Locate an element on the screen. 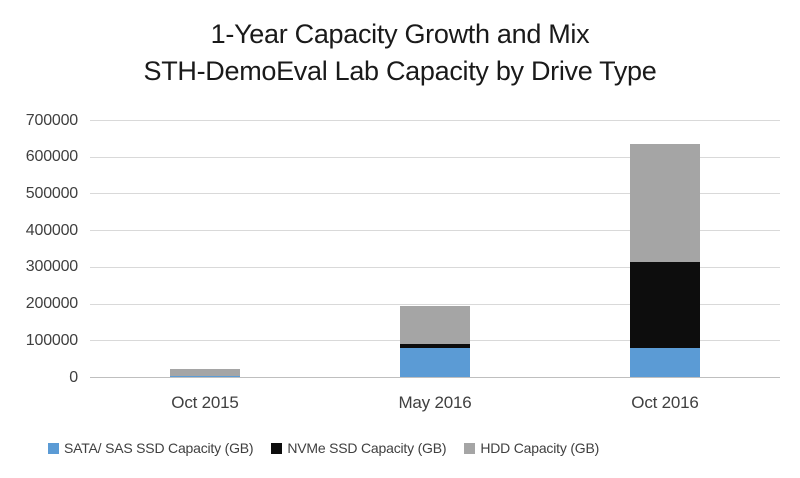  y-axis-tick-label-600000: 600000 is located at coordinates (51, 157).